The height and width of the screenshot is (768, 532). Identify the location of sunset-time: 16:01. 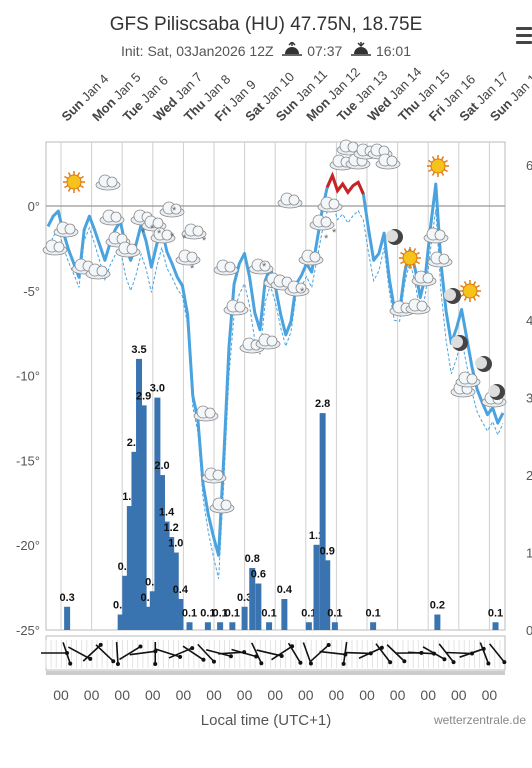
(393, 51).